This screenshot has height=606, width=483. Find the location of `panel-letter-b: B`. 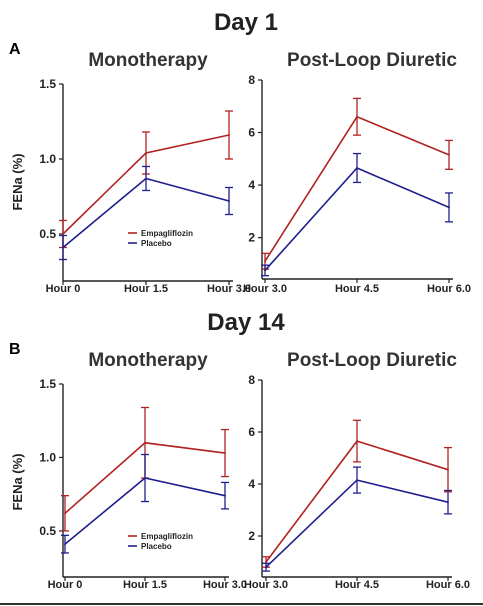

panel-letter-b: B is located at coordinates (15, 349).